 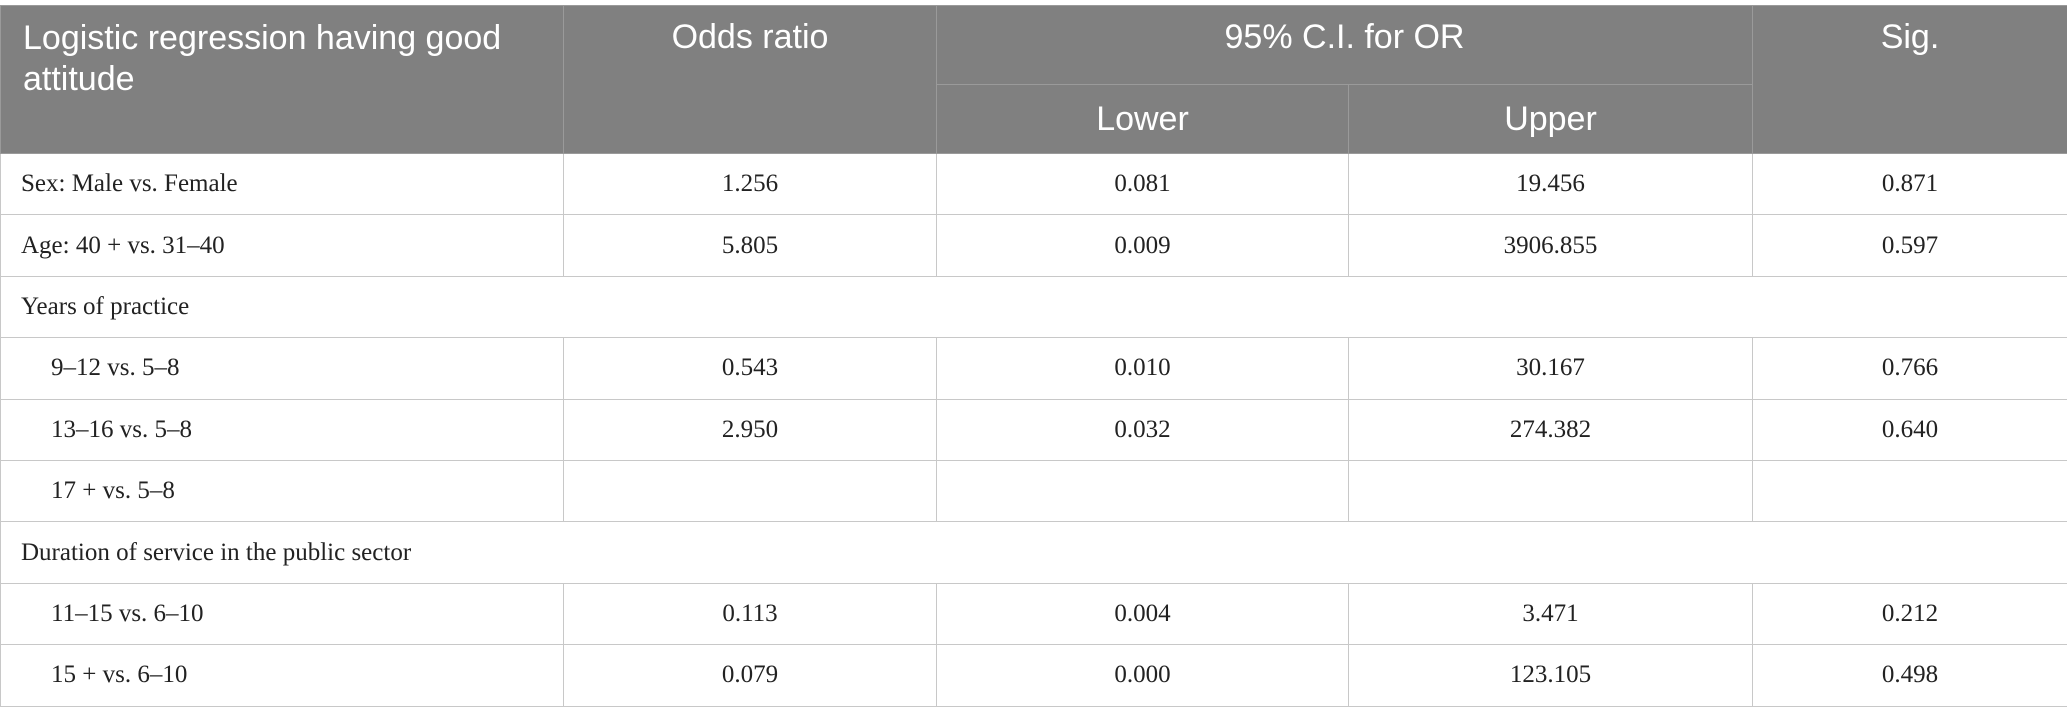 I want to click on table-cell: 0.640, so click(x=1909, y=429).